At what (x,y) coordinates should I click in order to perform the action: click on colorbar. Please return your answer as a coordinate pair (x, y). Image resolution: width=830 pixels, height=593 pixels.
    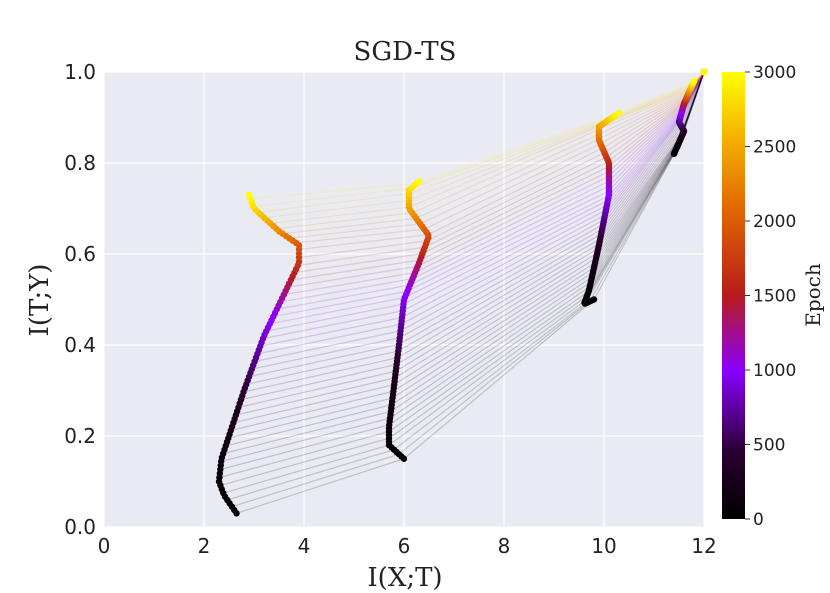
    Looking at the image, I should click on (733, 295).